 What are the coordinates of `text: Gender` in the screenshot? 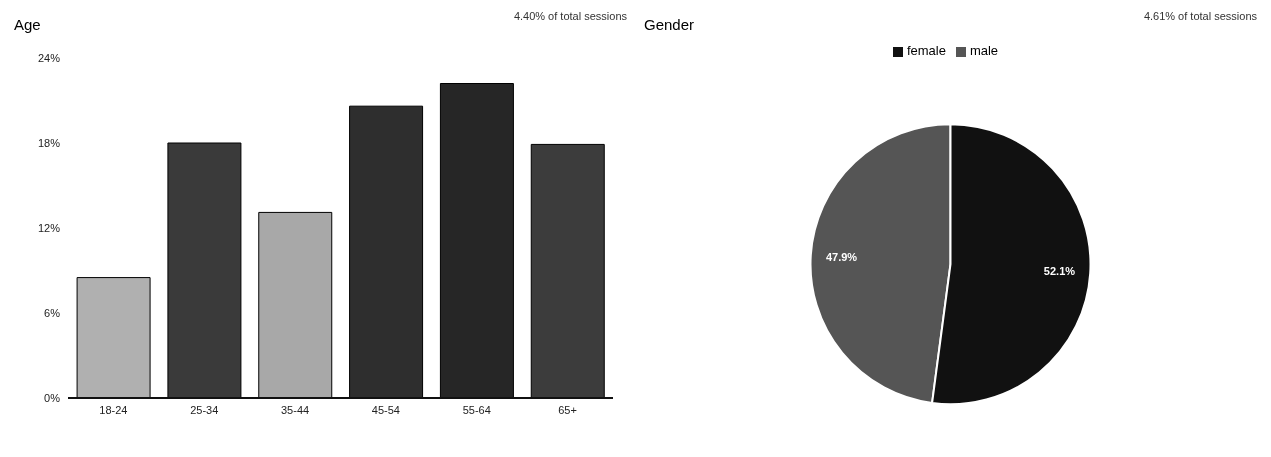 It's located at (669, 24).